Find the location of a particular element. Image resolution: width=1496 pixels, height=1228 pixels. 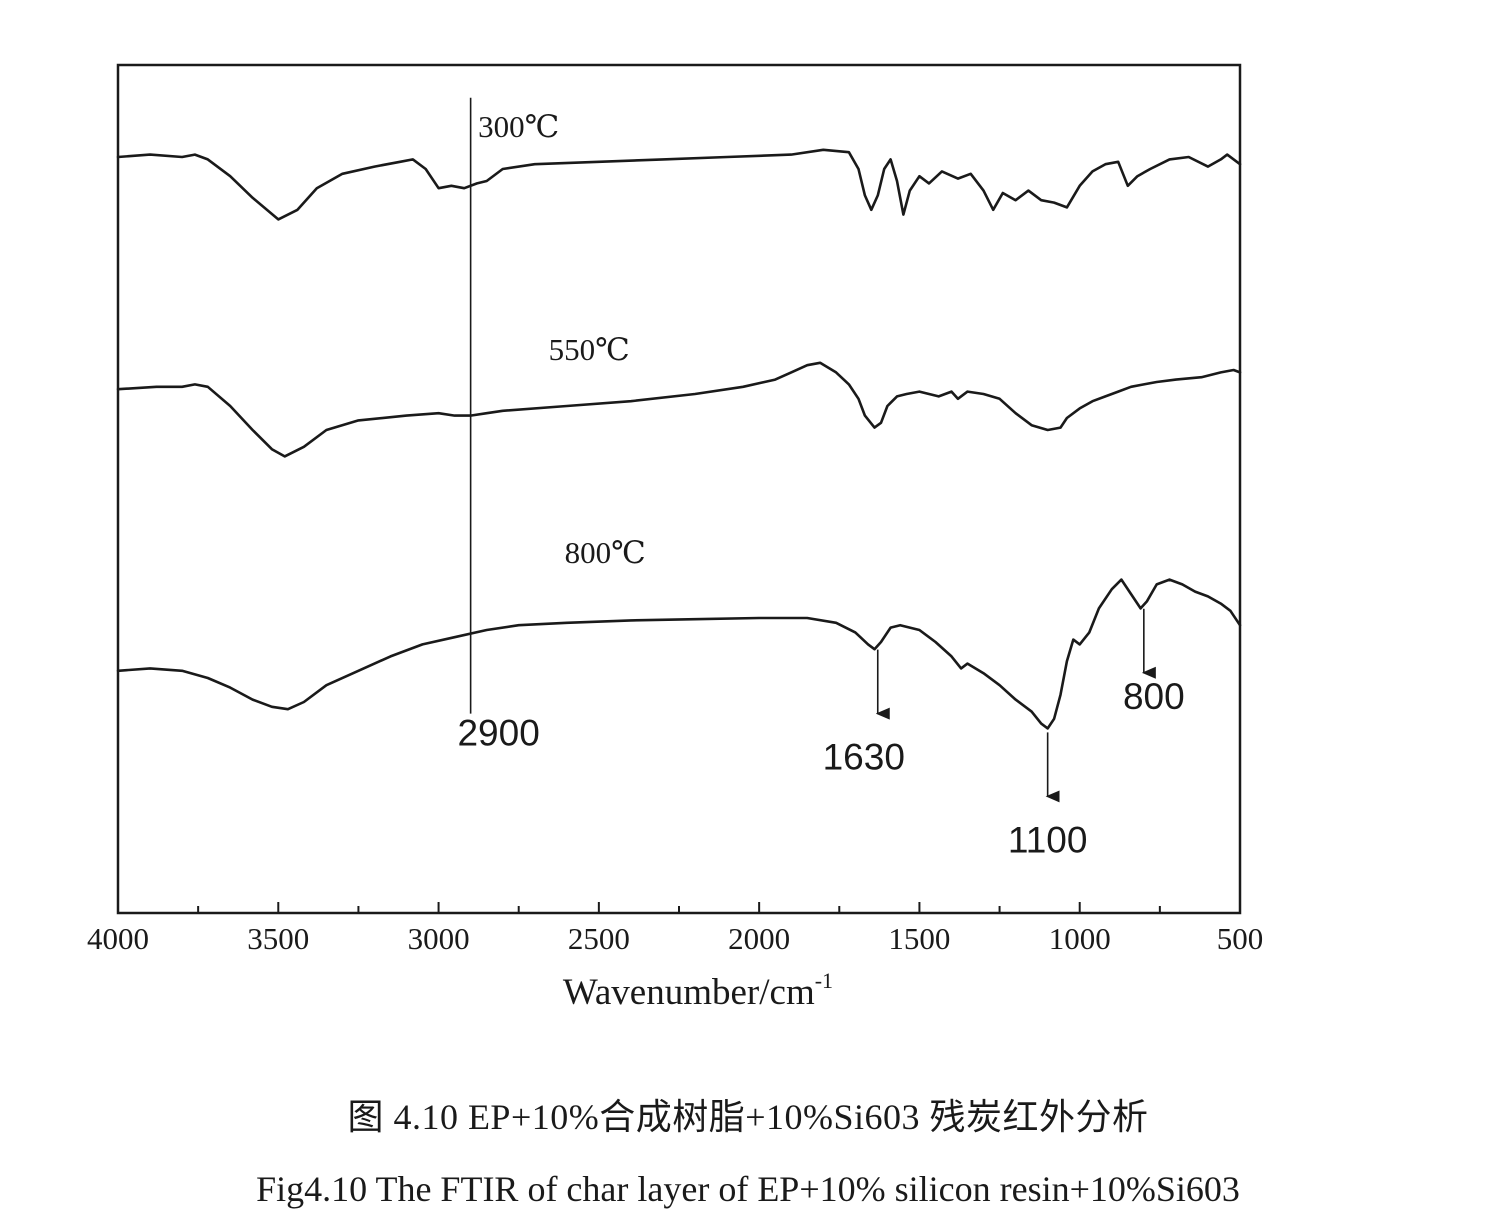

peak-label-2900: 2900 is located at coordinates (498, 733).